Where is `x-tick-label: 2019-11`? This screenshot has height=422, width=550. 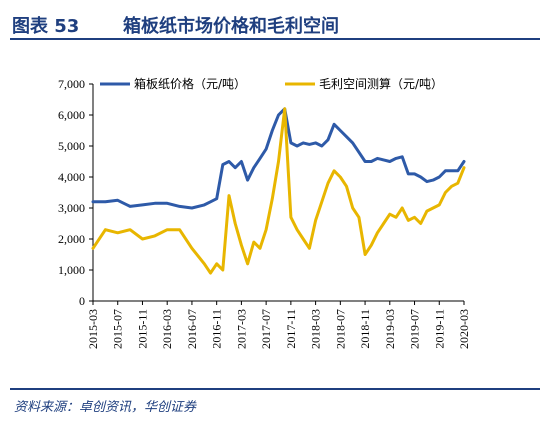
x-tick-label: 2019-11 is located at coordinates (439, 329).